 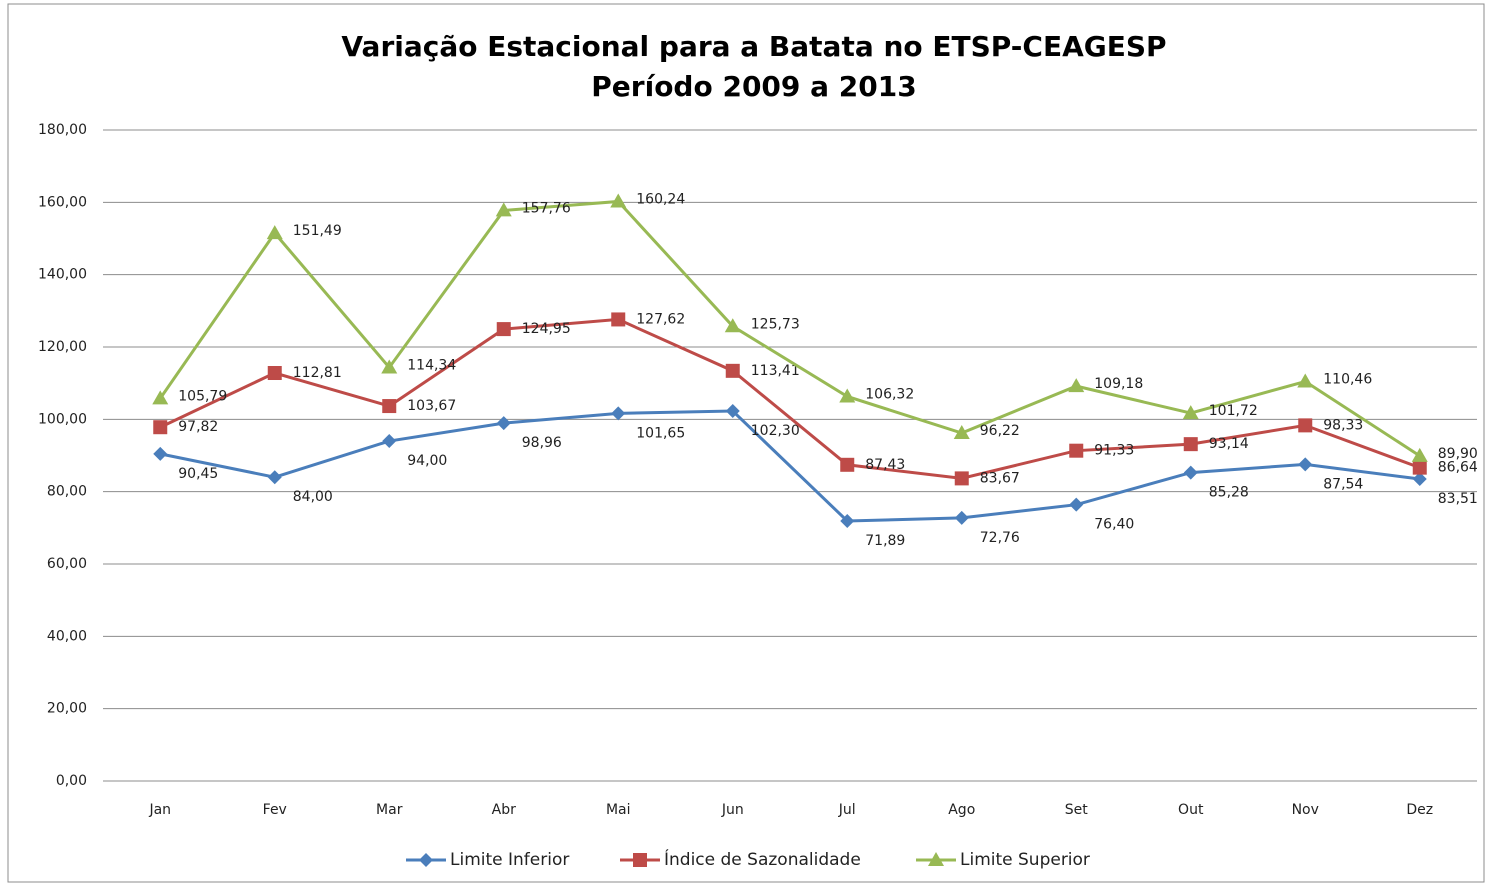 What do you see at coordinates (1025, 860) in the screenshot?
I see `legend-label: Limite Superior` at bounding box center [1025, 860].